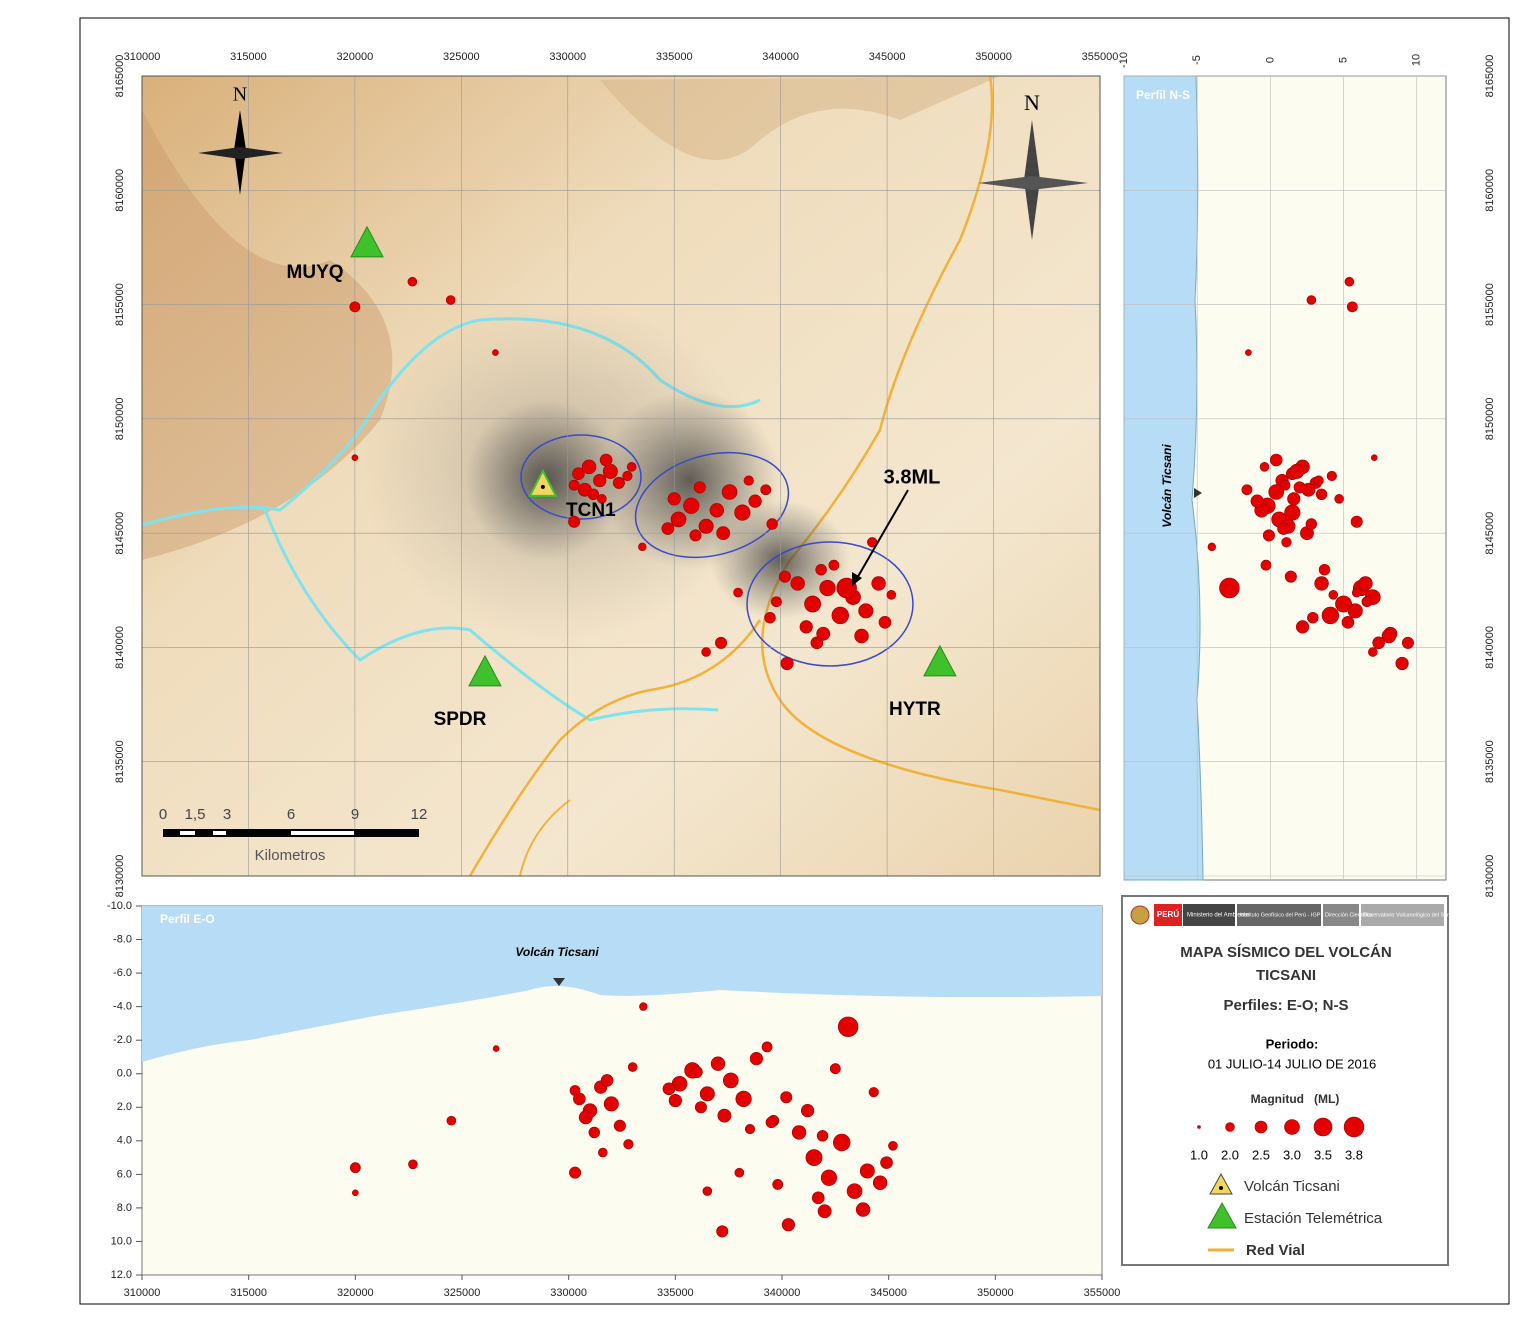 The height and width of the screenshot is (1327, 1521). What do you see at coordinates (543, 482) in the screenshot?
I see `volcano` at bounding box center [543, 482].